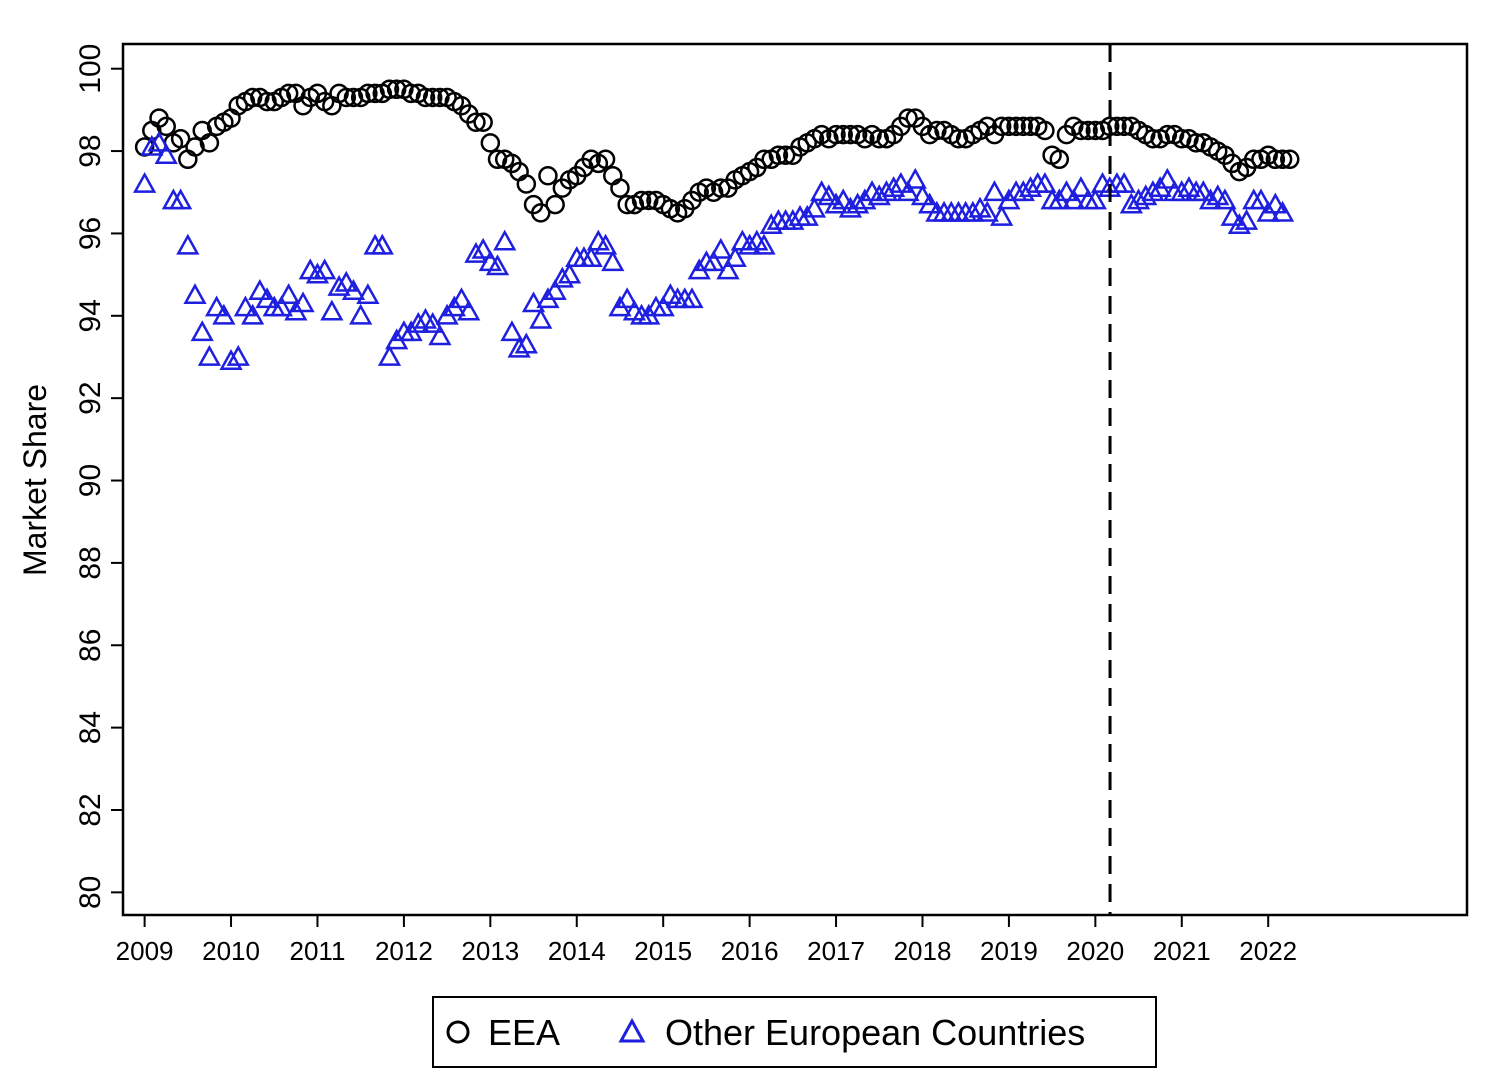 This screenshot has height=1085, width=1492. Describe the element at coordinates (90, 645) in the screenshot. I see `y-tick-label: 86` at that location.